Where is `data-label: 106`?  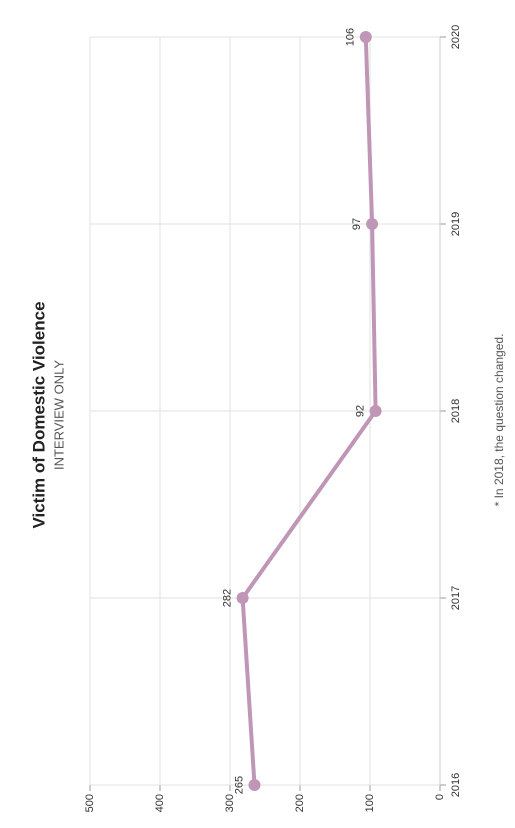 data-label: 106 is located at coordinates (351, 37).